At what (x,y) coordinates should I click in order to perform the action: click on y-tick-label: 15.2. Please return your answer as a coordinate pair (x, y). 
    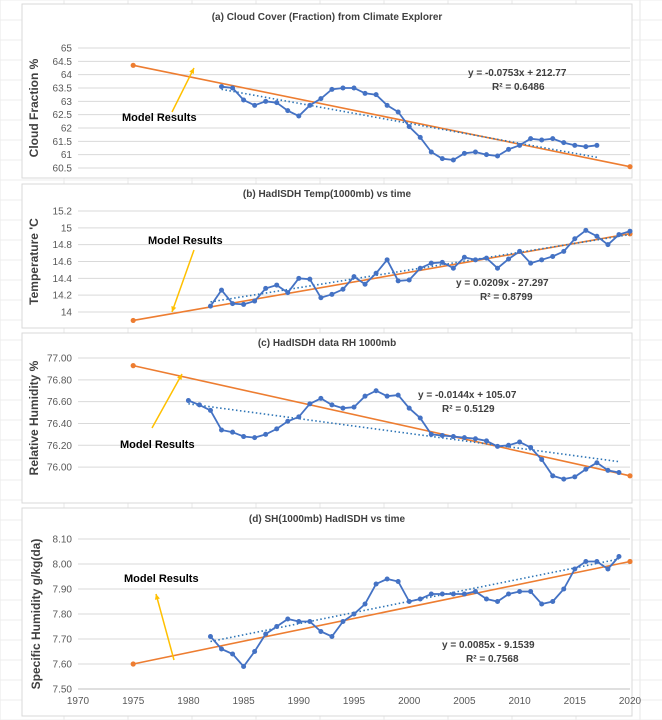
    Looking at the image, I should click on (63, 212).